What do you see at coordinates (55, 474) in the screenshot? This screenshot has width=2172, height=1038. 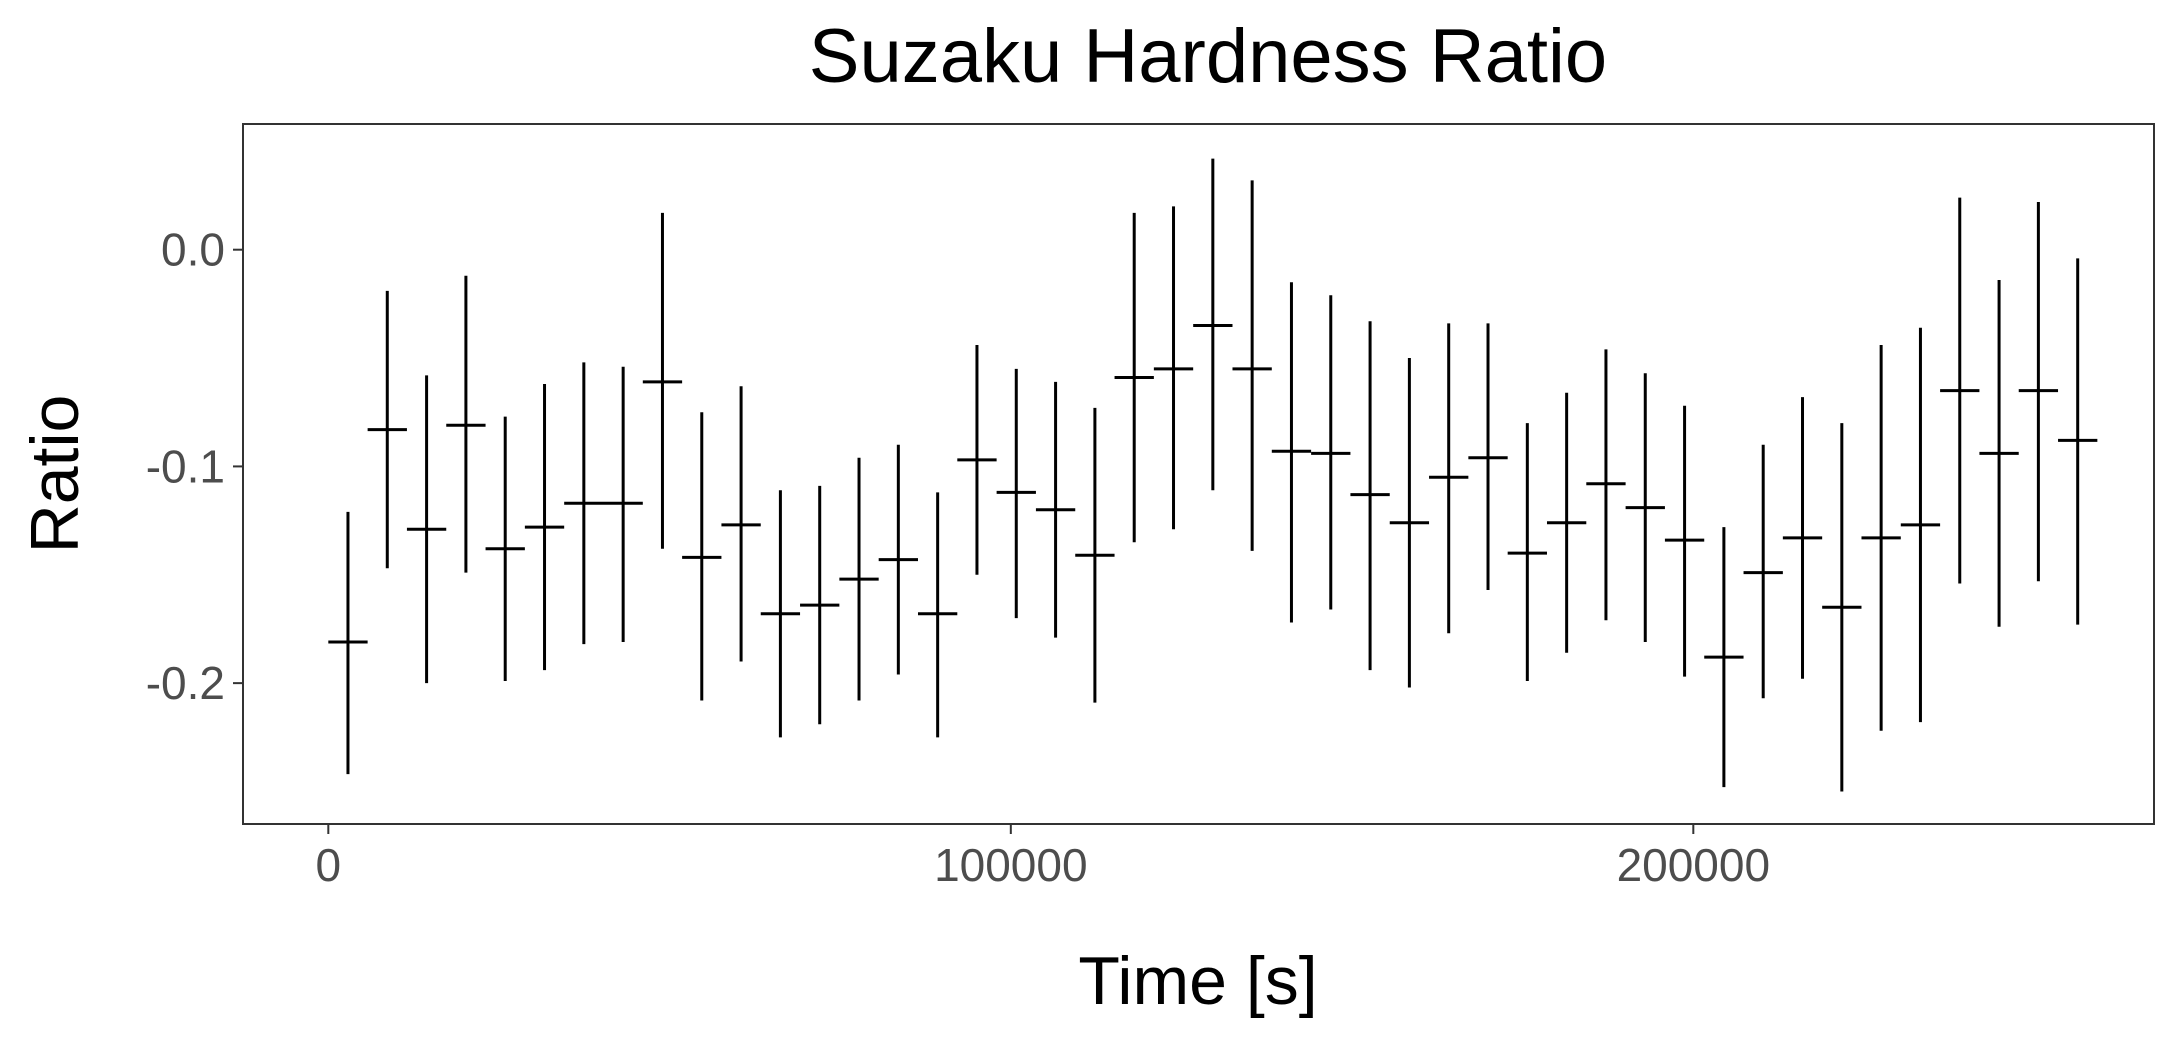 I see `y-axis-title: Ratio` at bounding box center [55, 474].